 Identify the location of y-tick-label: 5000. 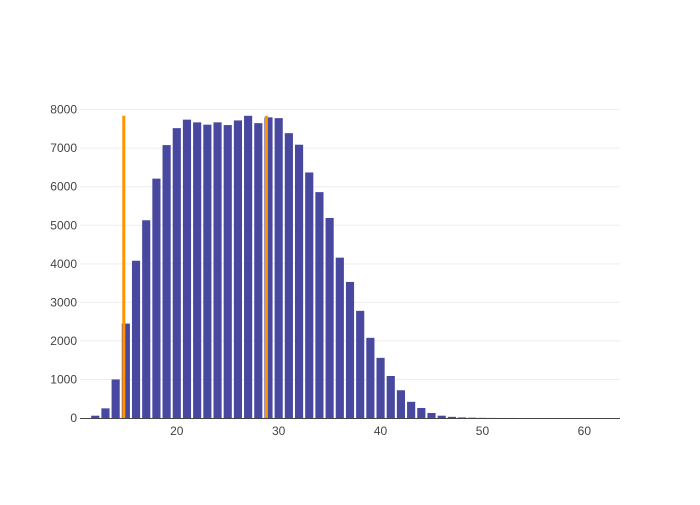
(63, 225).